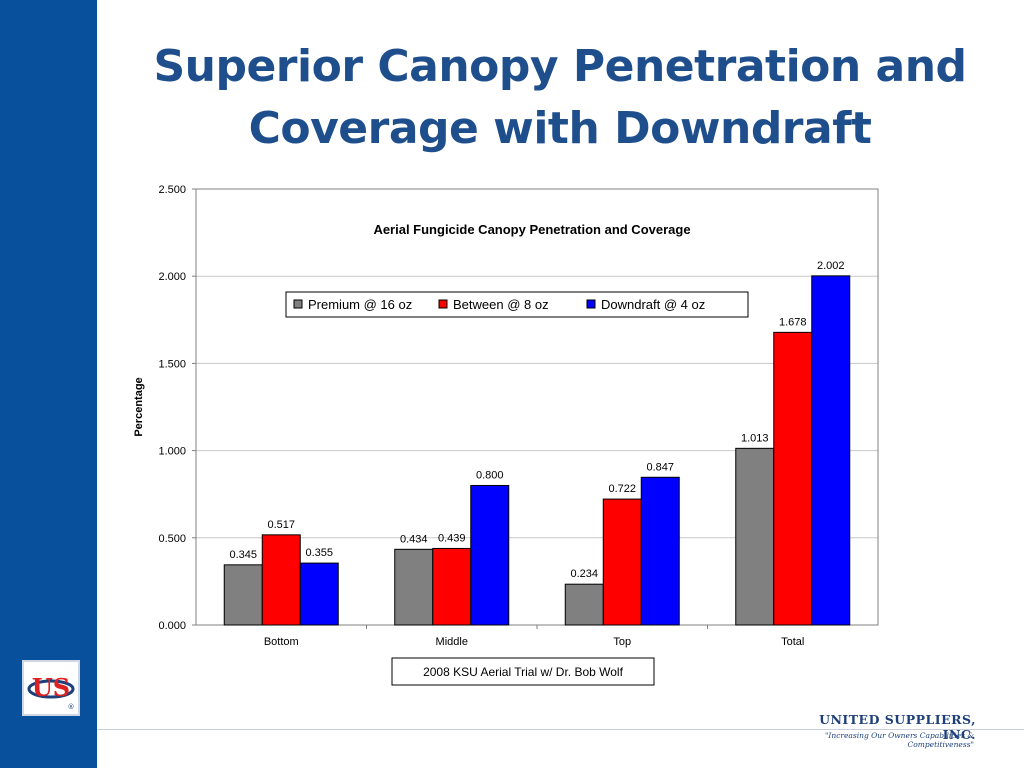  Describe the element at coordinates (172, 277) in the screenshot. I see `y-tick-label: 2.000` at that location.